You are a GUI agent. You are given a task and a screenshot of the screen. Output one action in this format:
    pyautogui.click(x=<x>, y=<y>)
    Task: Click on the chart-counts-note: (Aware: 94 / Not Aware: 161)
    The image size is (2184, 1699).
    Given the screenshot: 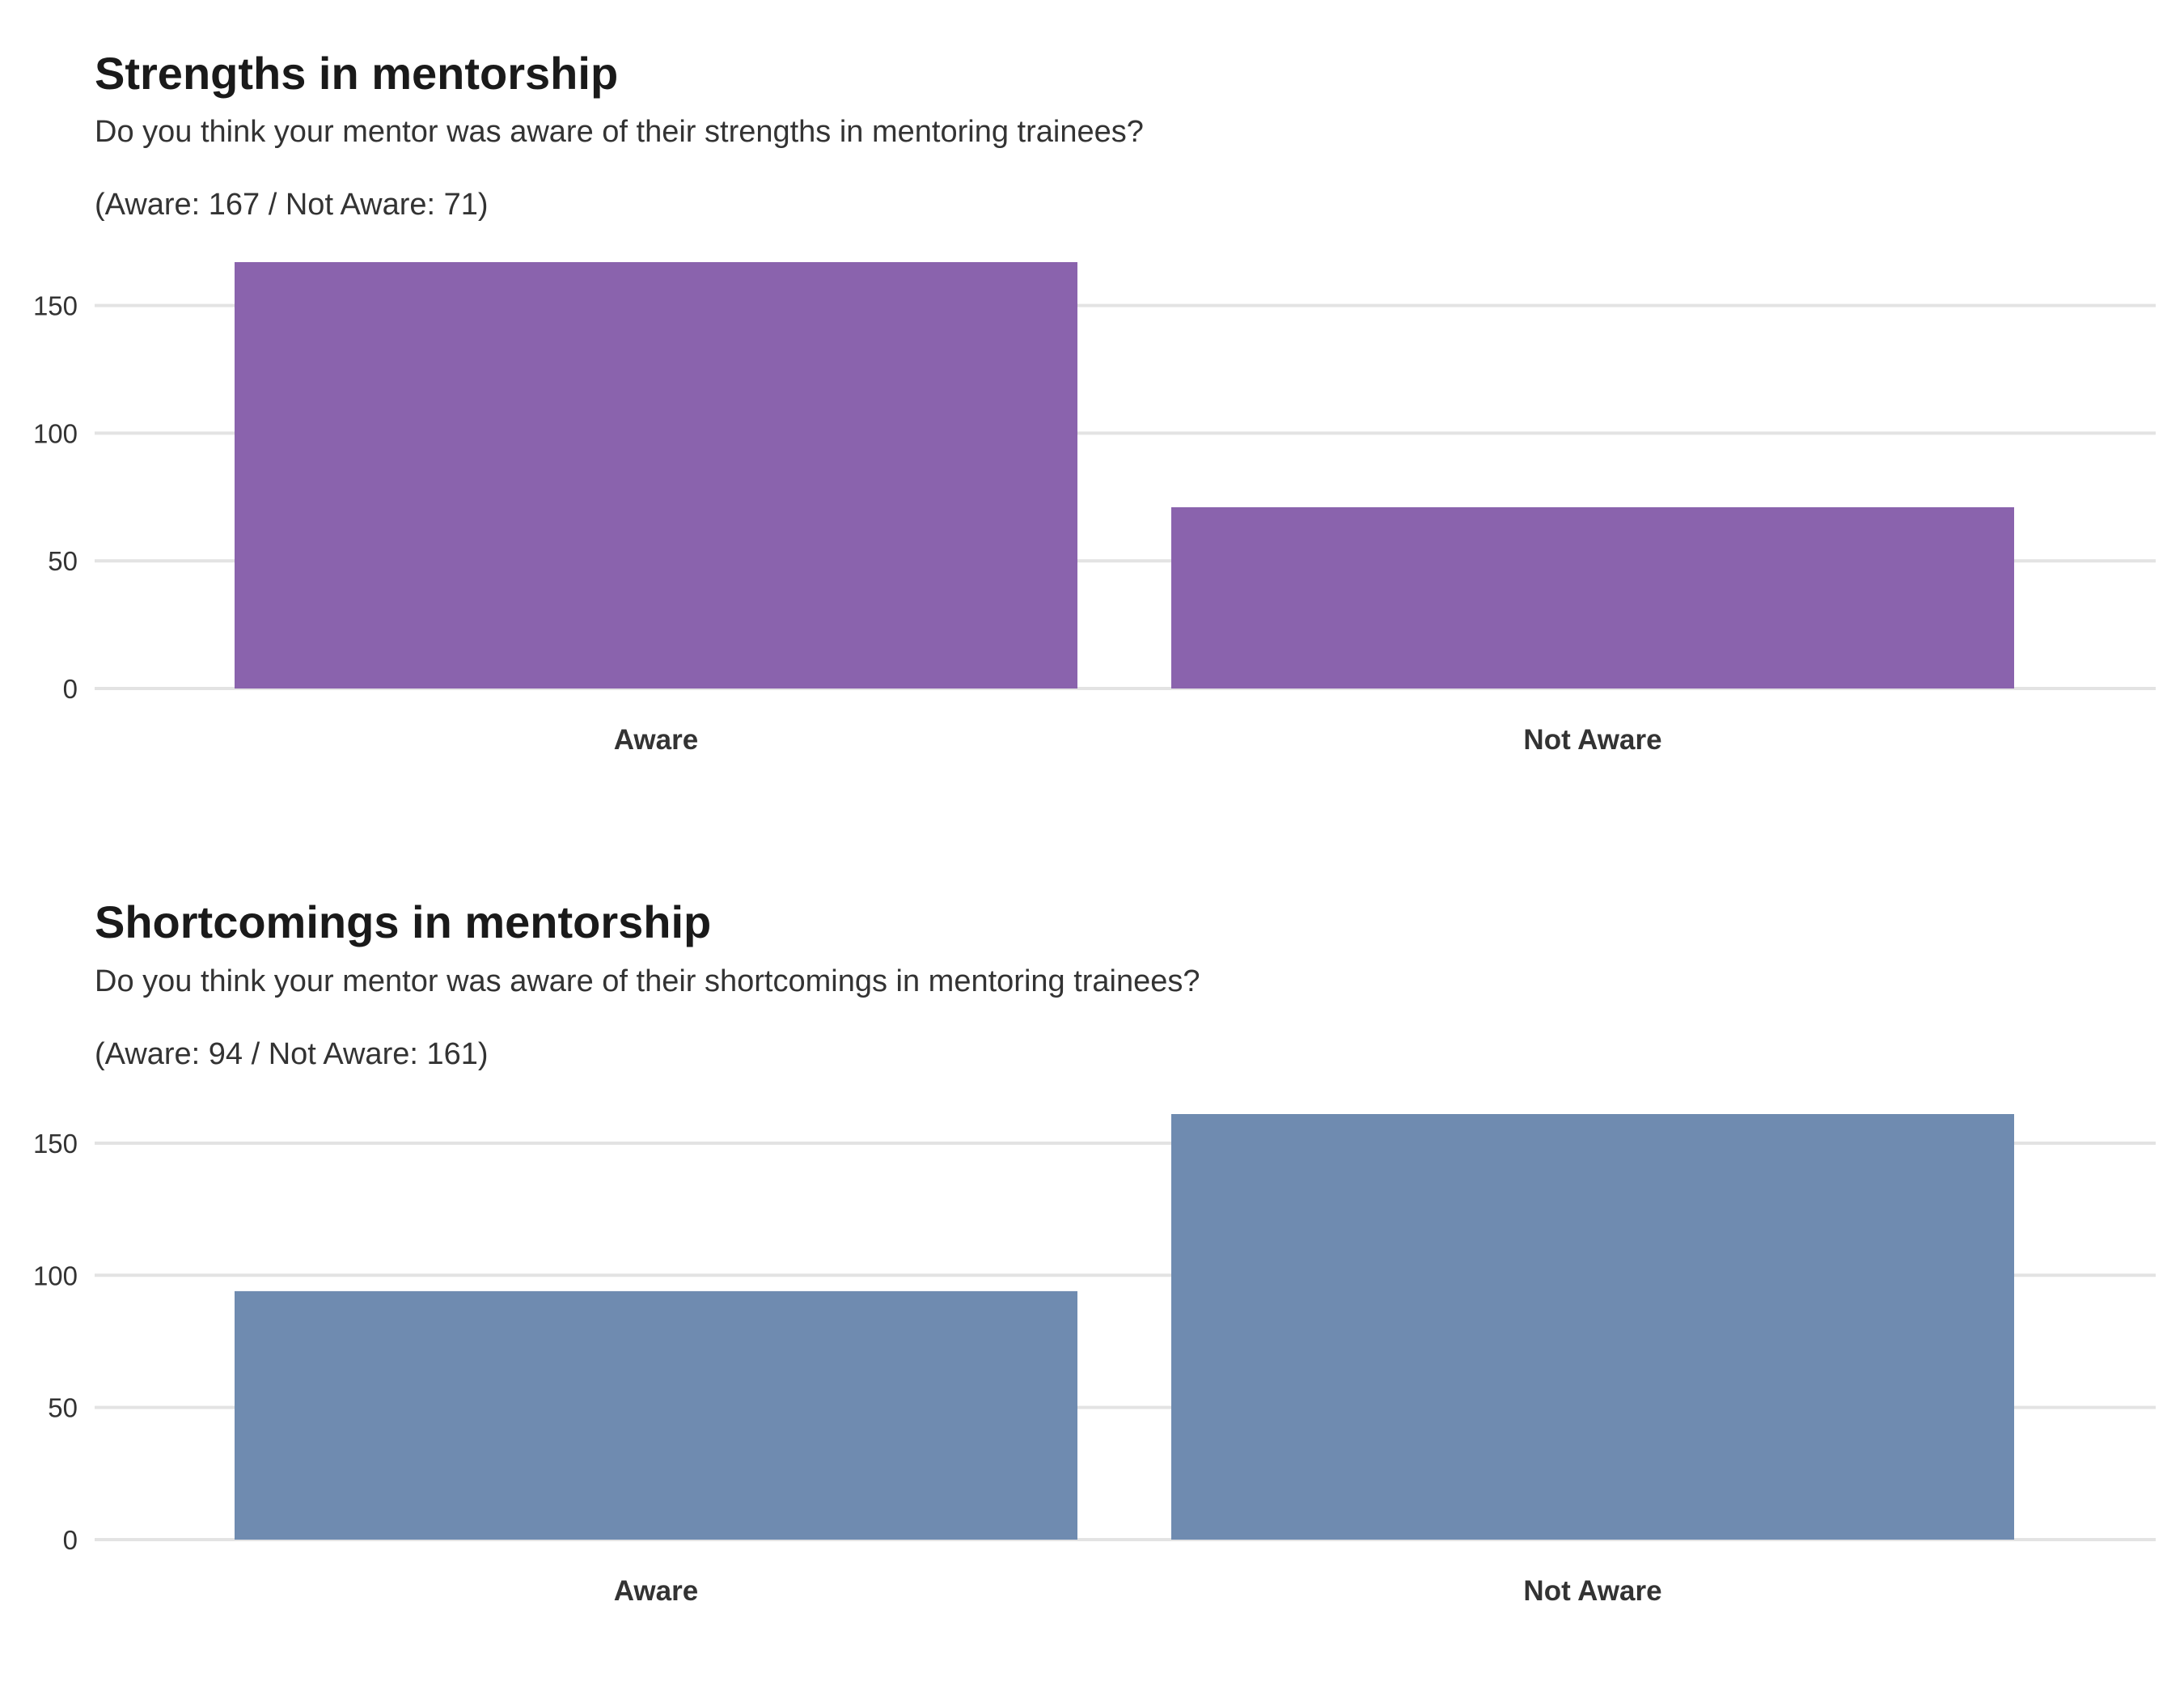 What is the action you would take?
    pyautogui.click(x=292, y=1054)
    